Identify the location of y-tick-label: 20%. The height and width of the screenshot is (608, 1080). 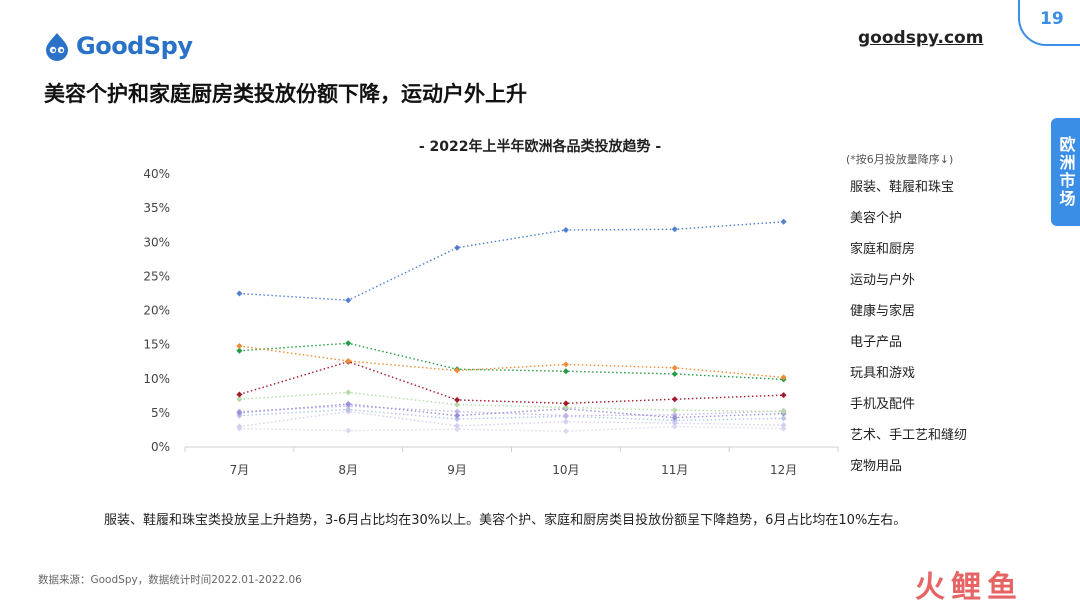
(156, 311).